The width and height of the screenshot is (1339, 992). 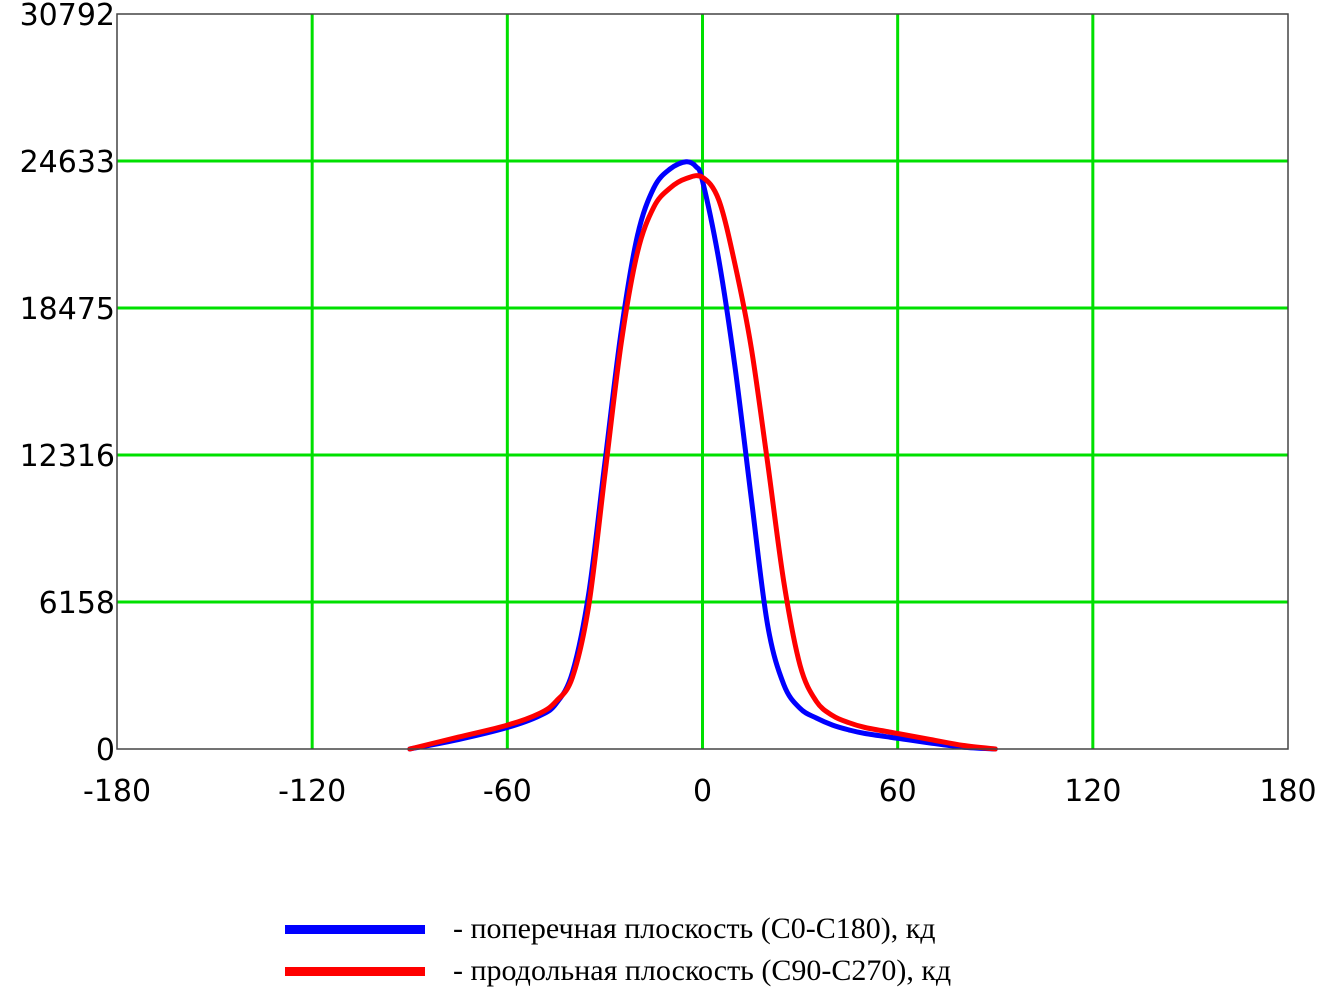 I want to click on y-tick-label: 6158, so click(x=77, y=603).